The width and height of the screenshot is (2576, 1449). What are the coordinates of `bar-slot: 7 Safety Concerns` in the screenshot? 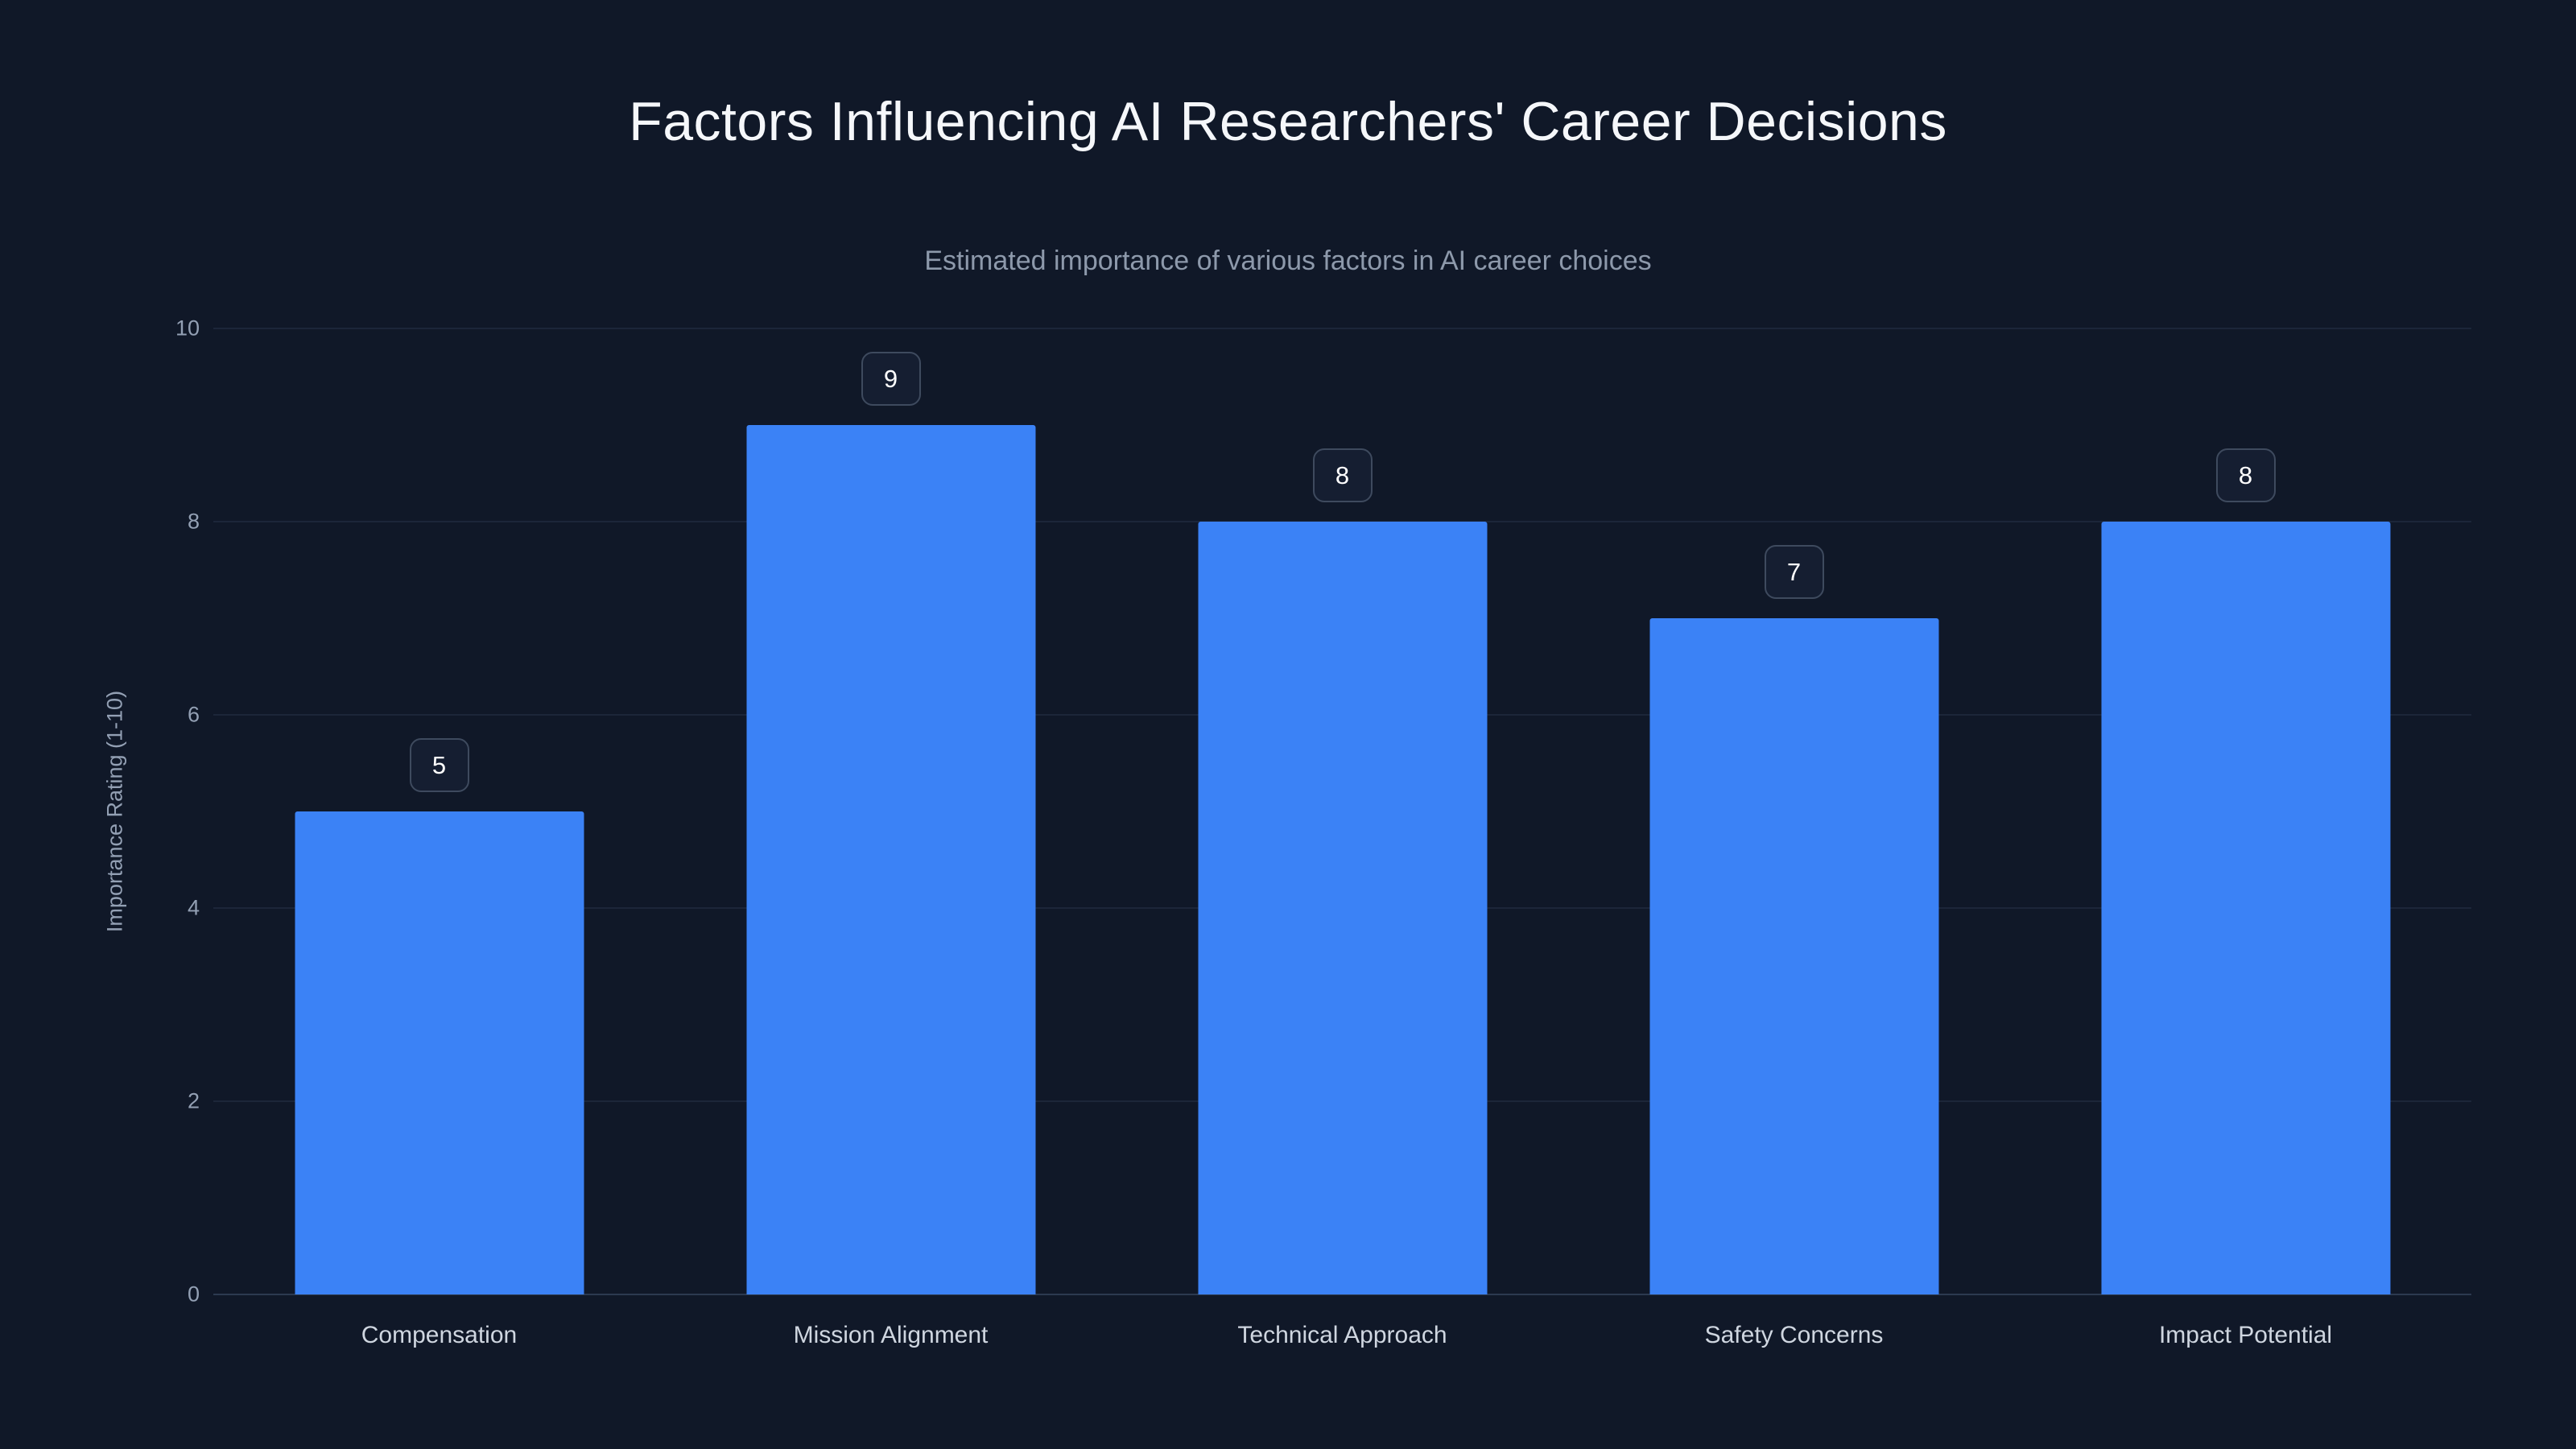 It's located at (1794, 838).